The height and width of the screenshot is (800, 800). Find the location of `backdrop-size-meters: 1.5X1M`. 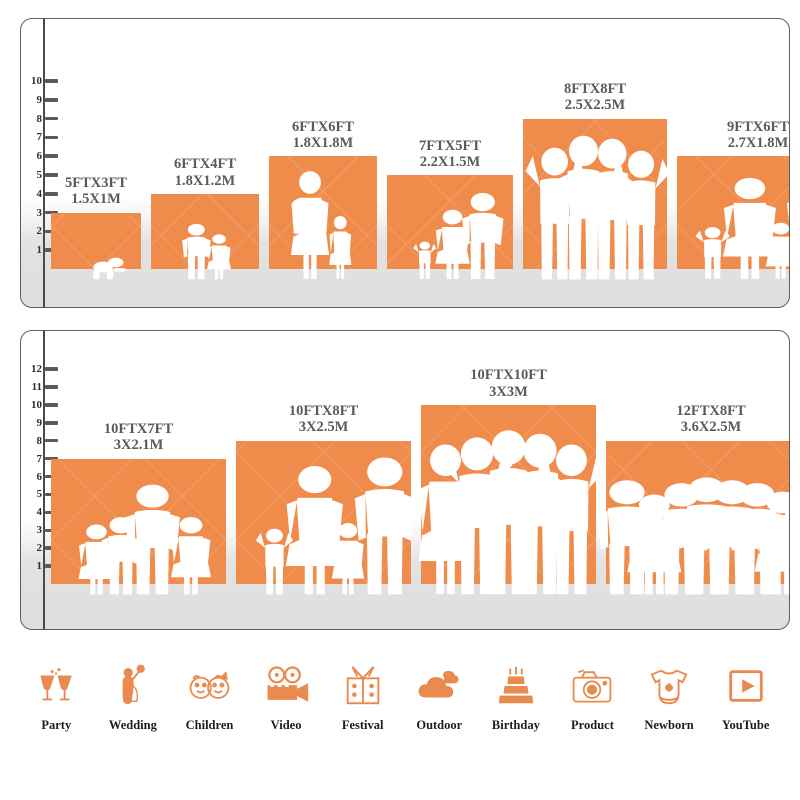

backdrop-size-meters: 1.5X1M is located at coordinates (96, 199).